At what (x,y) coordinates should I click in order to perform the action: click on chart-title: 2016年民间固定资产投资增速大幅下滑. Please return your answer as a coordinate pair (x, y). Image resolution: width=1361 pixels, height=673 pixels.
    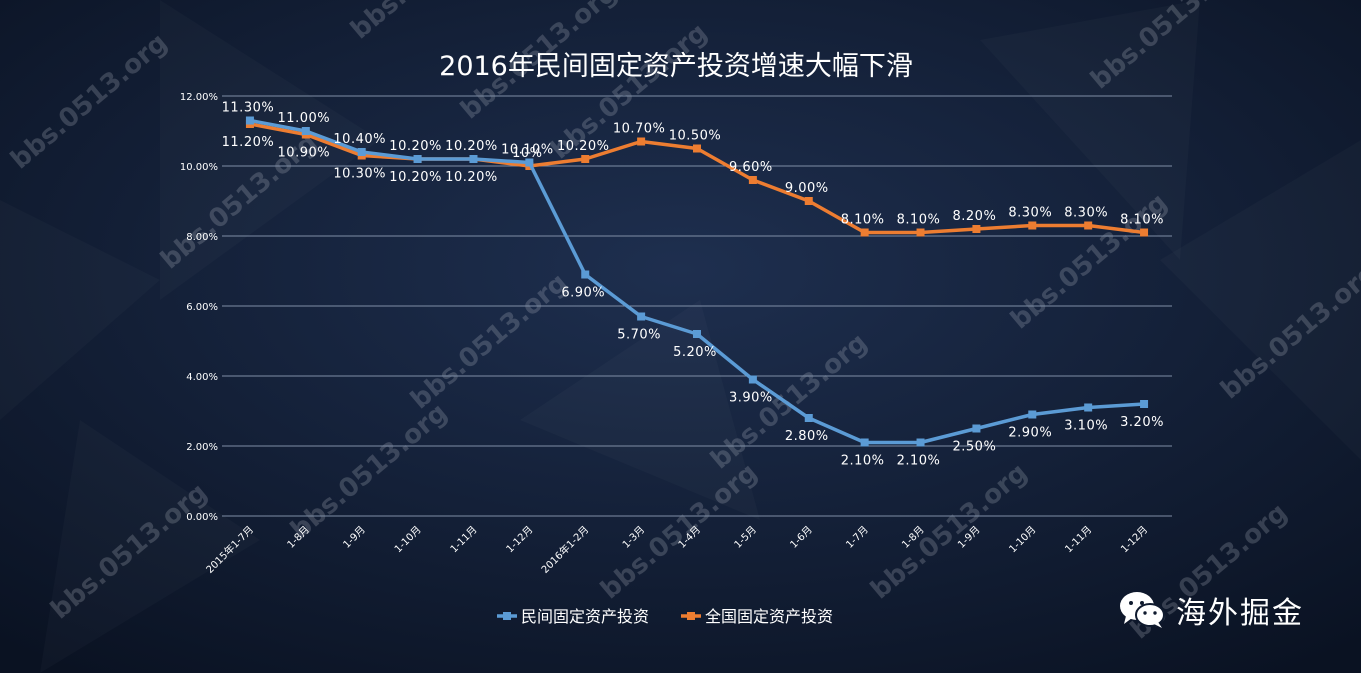
    Looking at the image, I should click on (676, 66).